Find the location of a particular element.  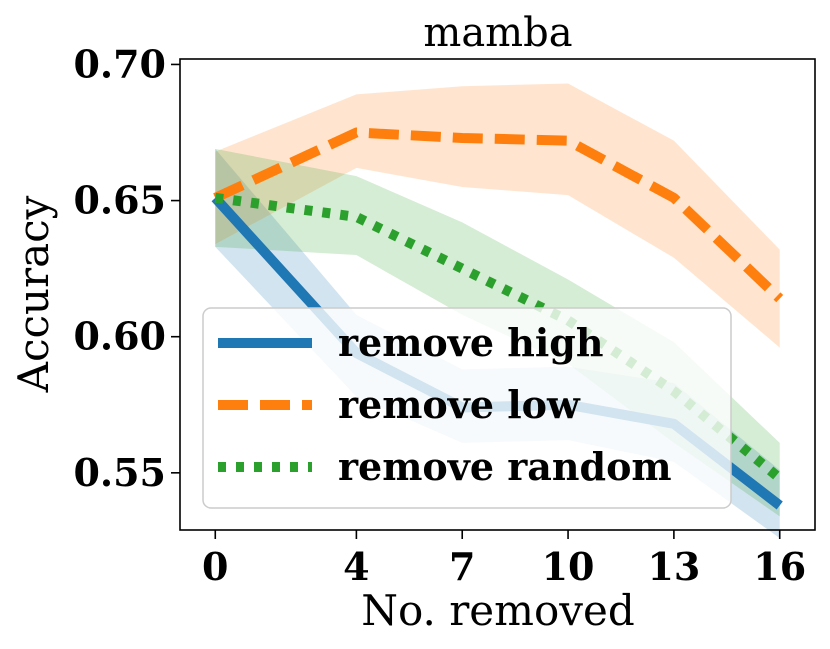

legend-label-remove-random: remove random is located at coordinates (505, 466).